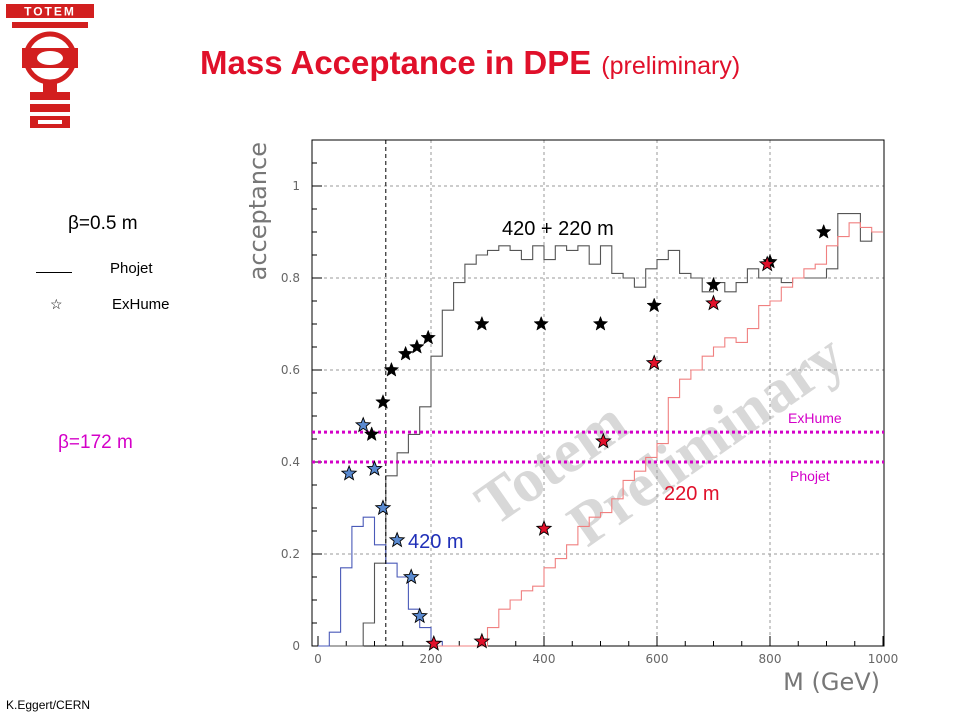 This screenshot has width=960, height=720. What do you see at coordinates (671, 66) in the screenshot?
I see `title-sub: (preliminary)` at bounding box center [671, 66].